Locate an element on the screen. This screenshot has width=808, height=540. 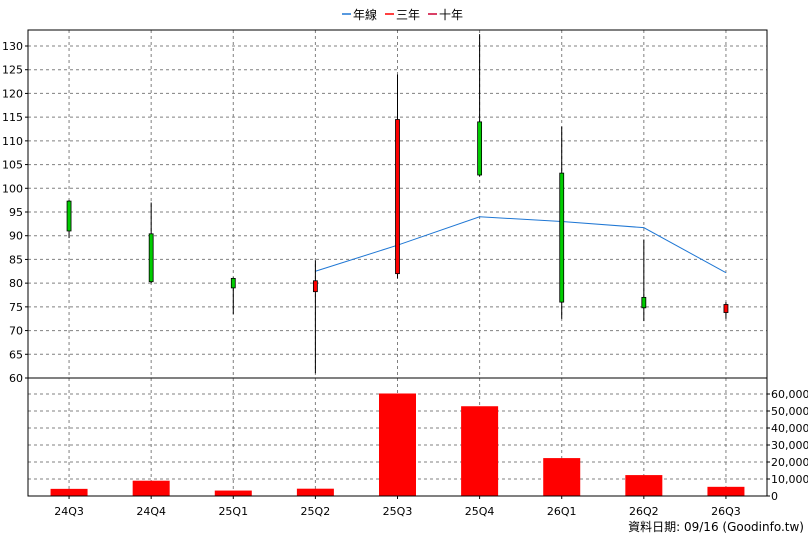
x-tick-label: 24Q3 is located at coordinates (69, 511).